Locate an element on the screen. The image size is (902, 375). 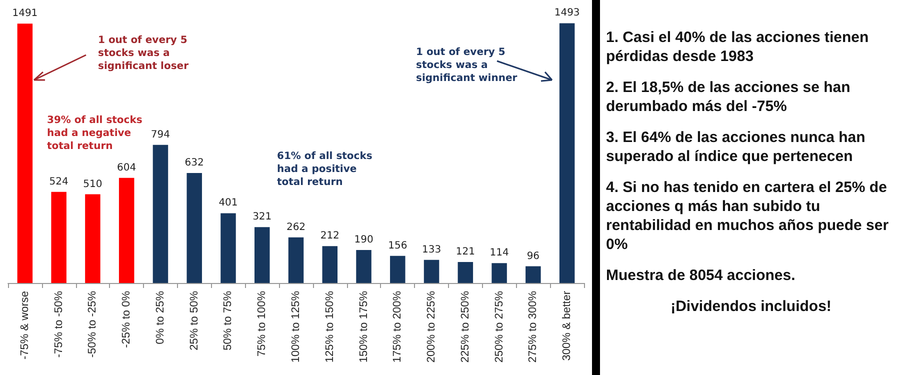
data-label: 114 is located at coordinates (499, 253).